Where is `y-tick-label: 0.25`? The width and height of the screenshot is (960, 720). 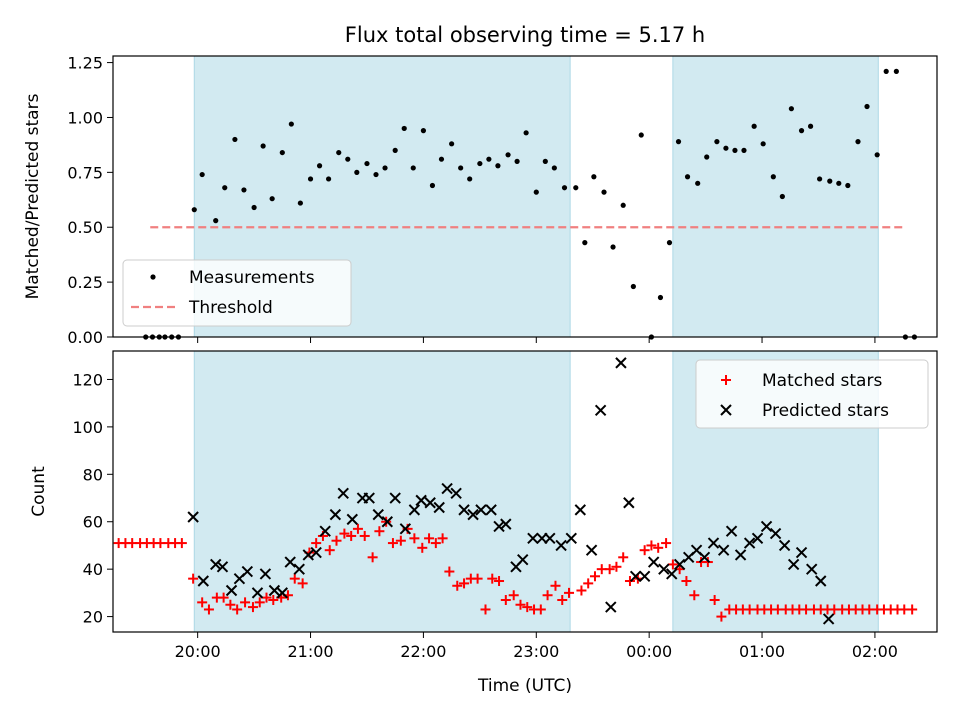 y-tick-label: 0.25 is located at coordinates (85, 282).